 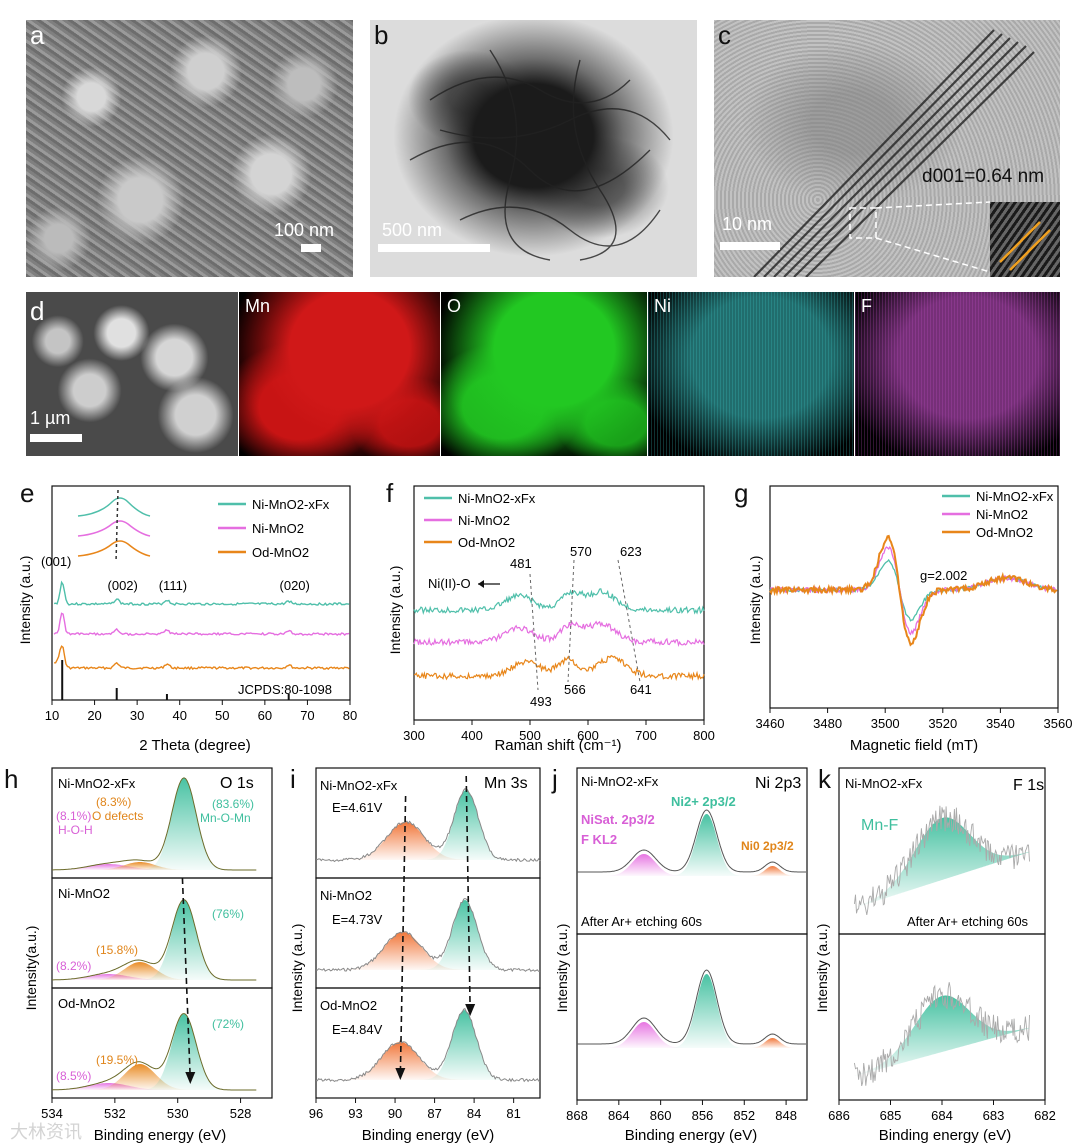 What do you see at coordinates (472, 735) in the screenshot?
I see `f-xtick-label-1: 400` at bounding box center [472, 735].